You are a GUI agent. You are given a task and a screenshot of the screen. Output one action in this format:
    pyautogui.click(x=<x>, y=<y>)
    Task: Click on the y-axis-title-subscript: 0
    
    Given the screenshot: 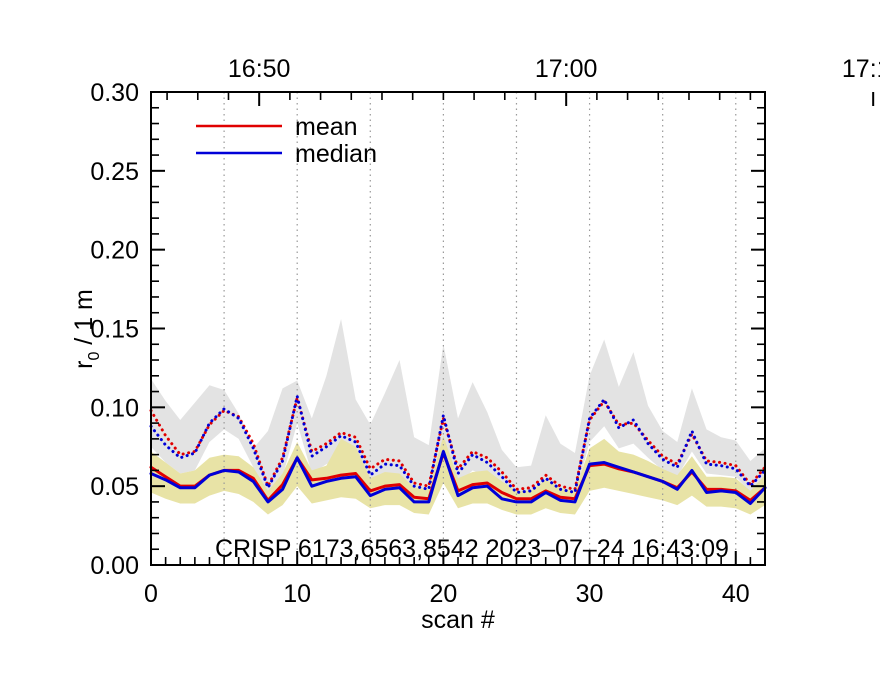 What is the action you would take?
    pyautogui.click(x=94, y=356)
    